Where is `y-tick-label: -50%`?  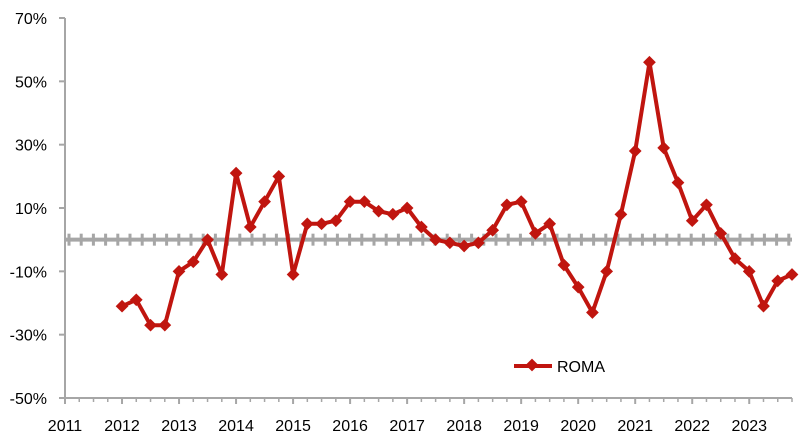
y-tick-label: -50% is located at coordinates (28, 399).